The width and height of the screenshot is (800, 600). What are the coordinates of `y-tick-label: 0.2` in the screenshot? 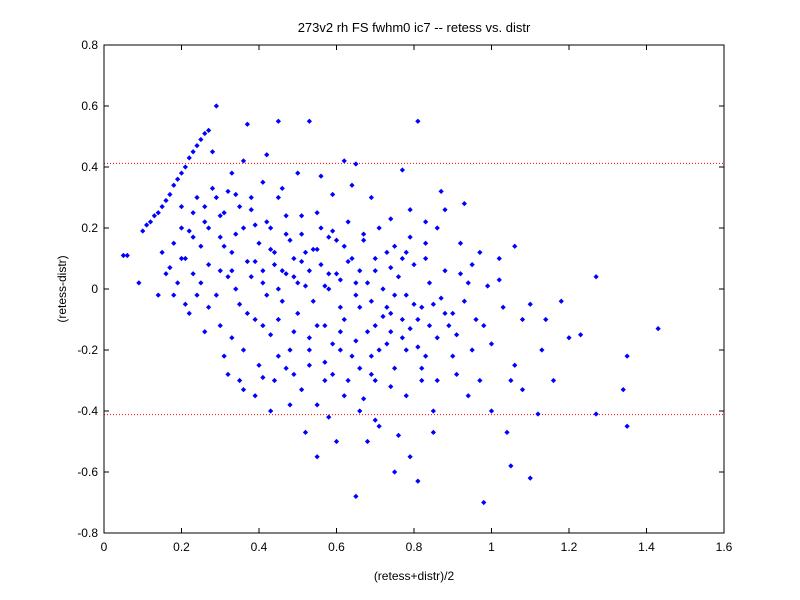 It's located at (89, 228).